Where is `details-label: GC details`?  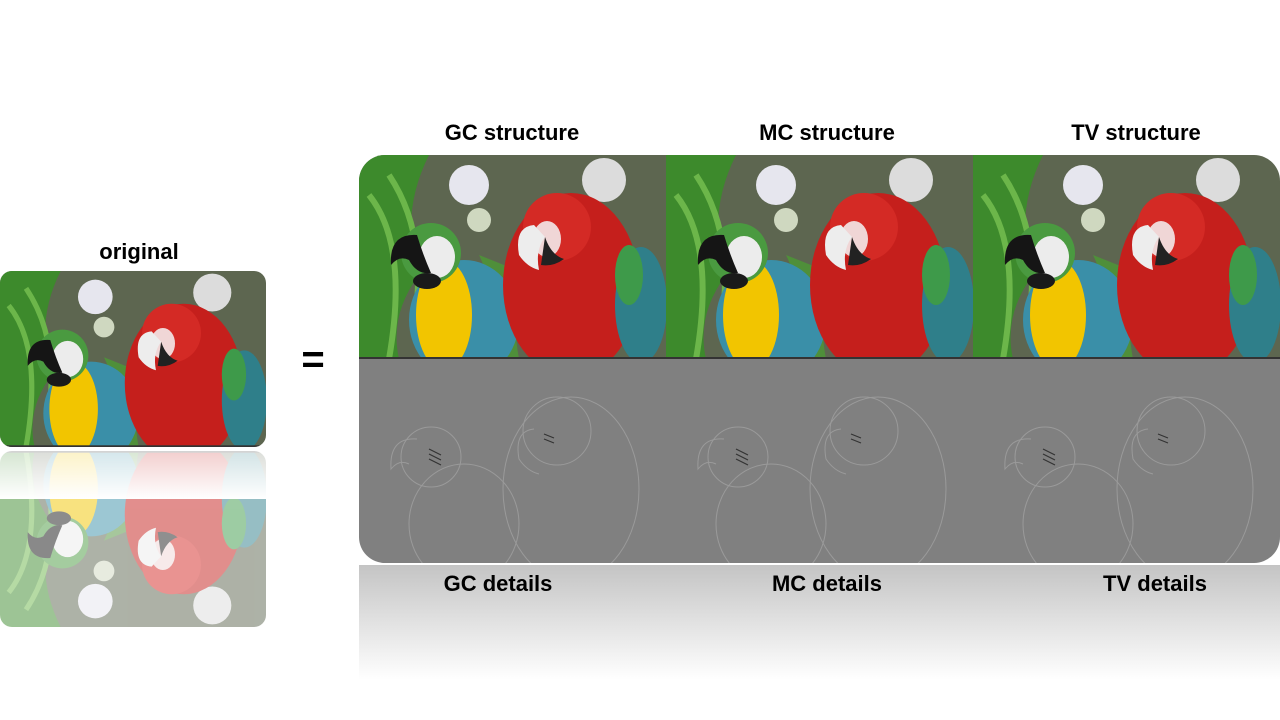 details-label: GC details is located at coordinates (498, 583).